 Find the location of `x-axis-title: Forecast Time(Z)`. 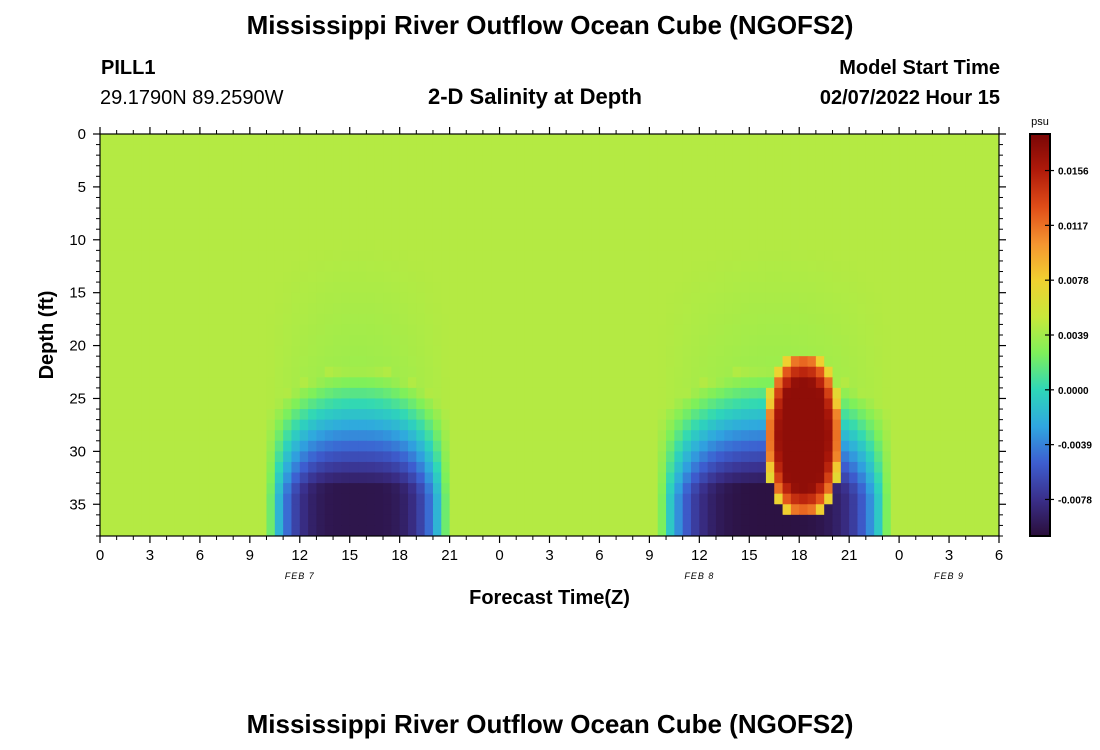

x-axis-title: Forecast Time(Z) is located at coordinates (549, 598).